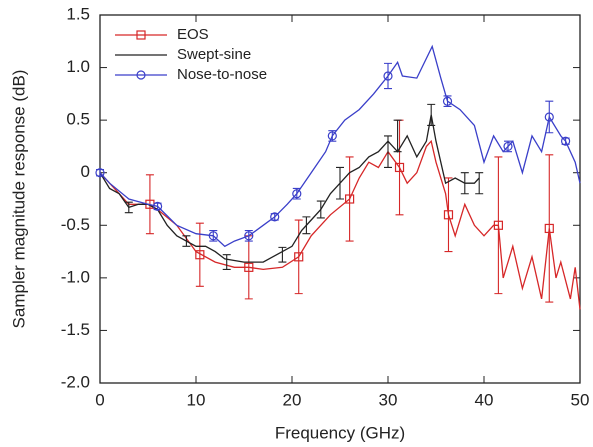 This screenshot has width=593, height=447. What do you see at coordinates (78, 119) in the screenshot?
I see `y-tick-label: 0.5` at bounding box center [78, 119].